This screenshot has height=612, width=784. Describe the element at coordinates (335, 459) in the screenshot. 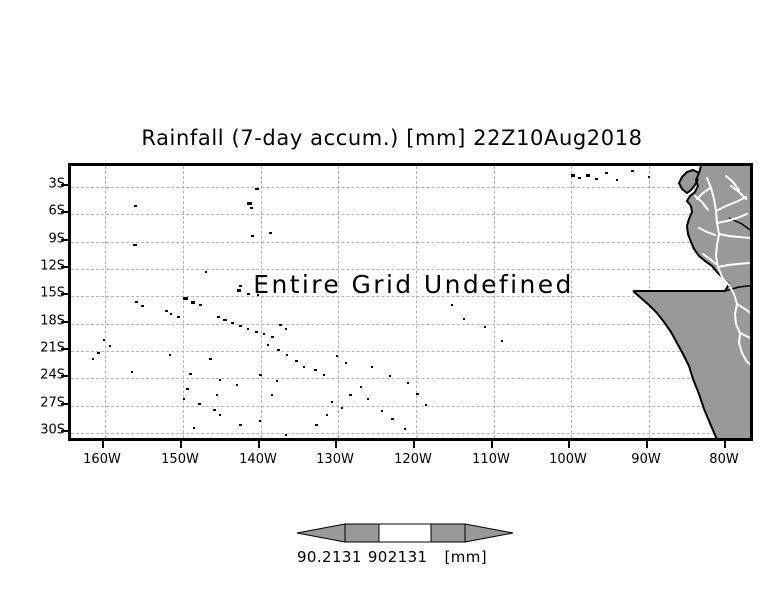

I see `x-tick-label: 130W` at that location.